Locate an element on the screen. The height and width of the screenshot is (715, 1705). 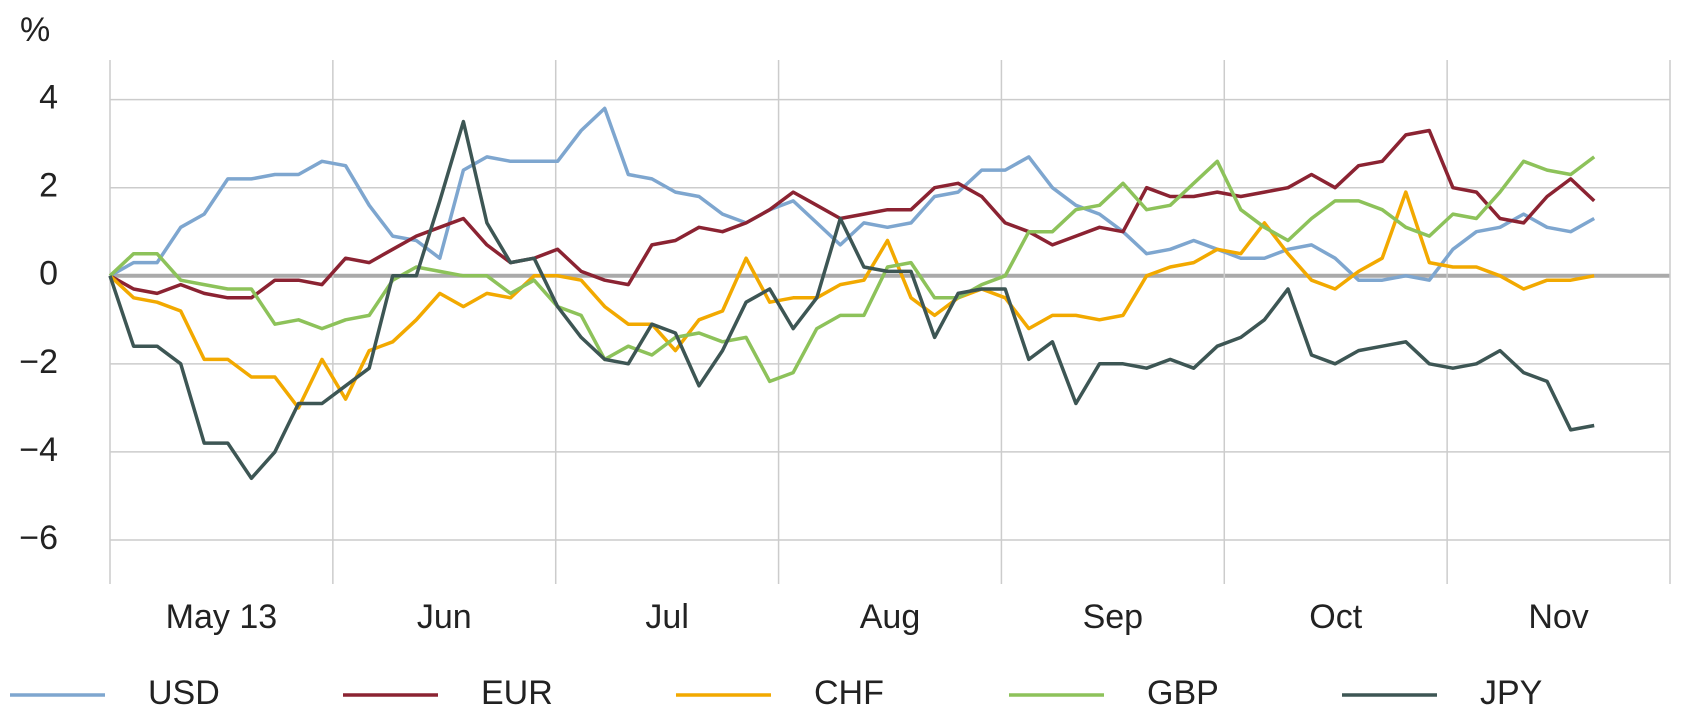
legend-label: JPY is located at coordinates (1511, 693).